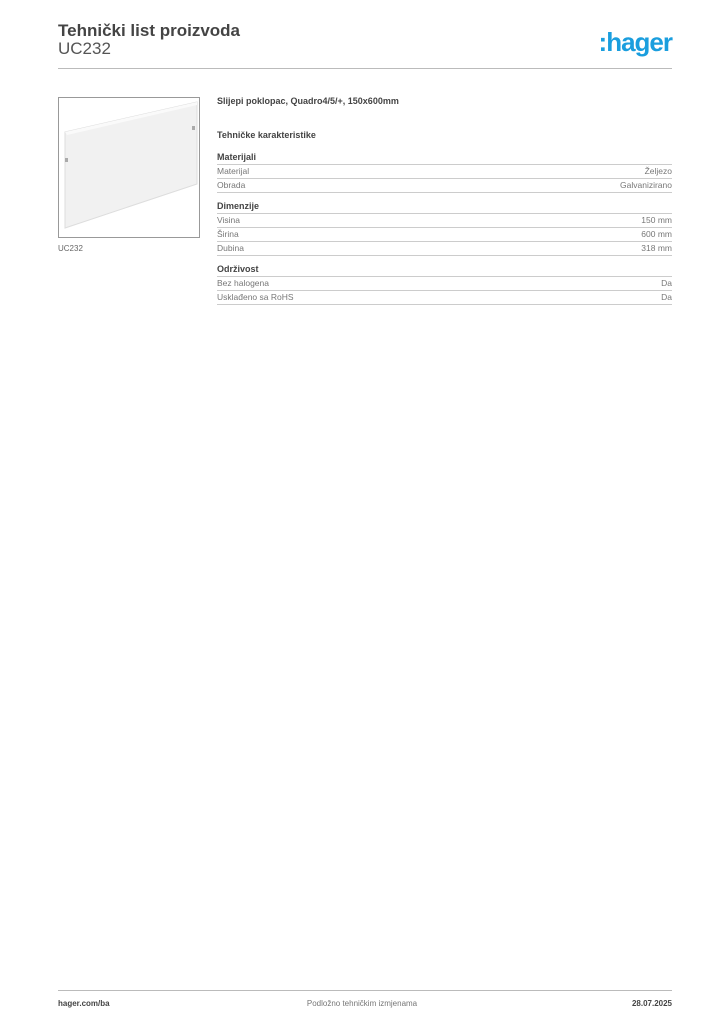  I want to click on spec-value: 150 mm, so click(656, 220).